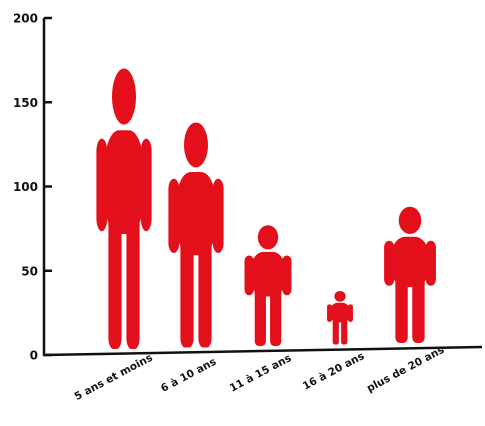 The height and width of the screenshot is (426, 485). Describe the element at coordinates (34, 356) in the screenshot. I see `y-tick-label: 0` at that location.